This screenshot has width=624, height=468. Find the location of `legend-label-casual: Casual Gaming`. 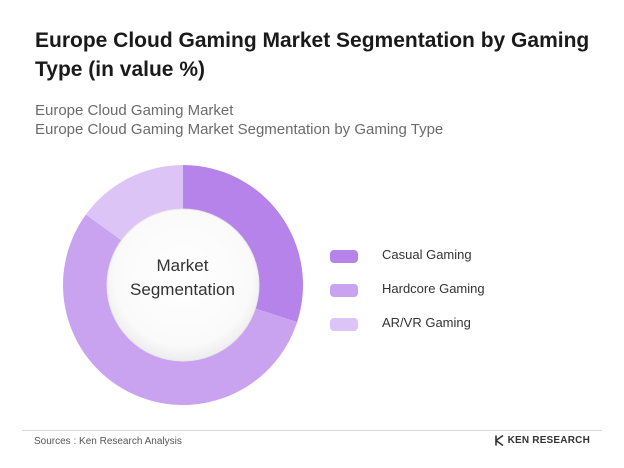

legend-label-casual: Casual Gaming is located at coordinates (427, 254).